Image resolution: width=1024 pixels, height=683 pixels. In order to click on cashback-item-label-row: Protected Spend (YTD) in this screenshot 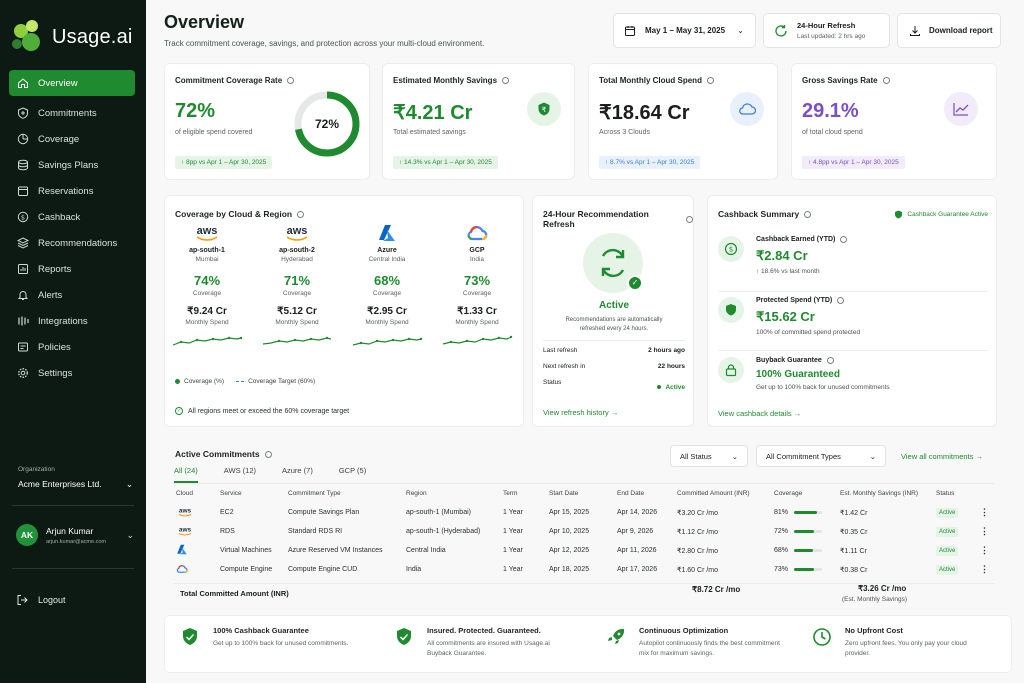, I will do `click(808, 300)`.